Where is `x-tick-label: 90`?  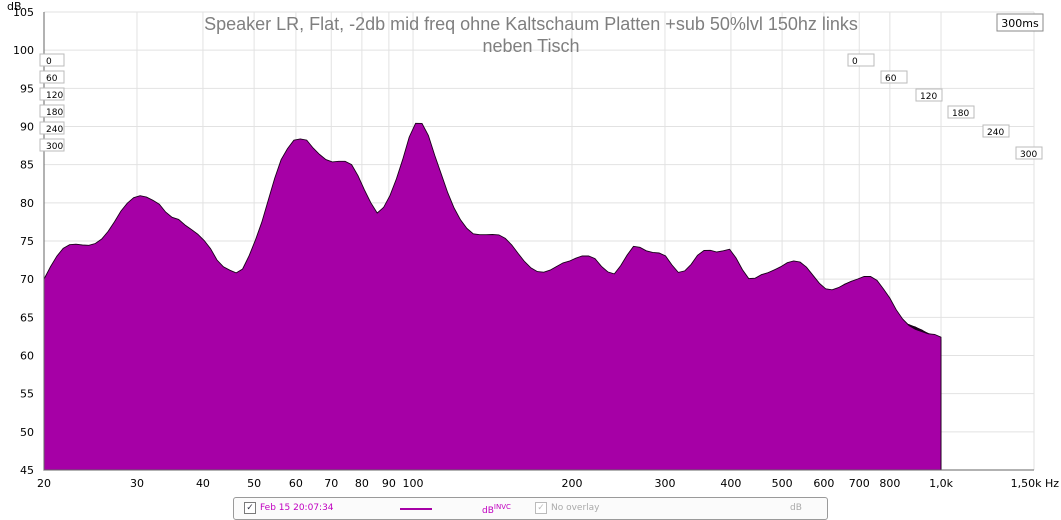 x-tick-label: 90 is located at coordinates (389, 483).